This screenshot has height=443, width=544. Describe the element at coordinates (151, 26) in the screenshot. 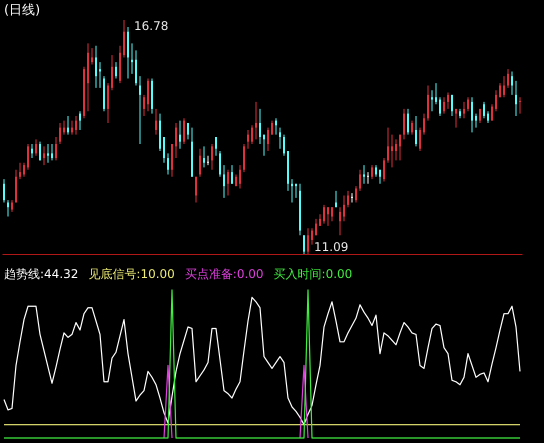

I see `annotation: 16.78` at that location.